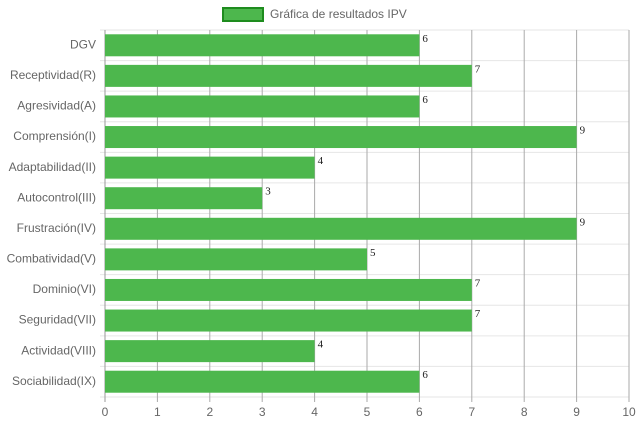 The width and height of the screenshot is (639, 427). What do you see at coordinates (57, 320) in the screenshot?
I see `y-tick-label: Seguridad(VII)` at bounding box center [57, 320].